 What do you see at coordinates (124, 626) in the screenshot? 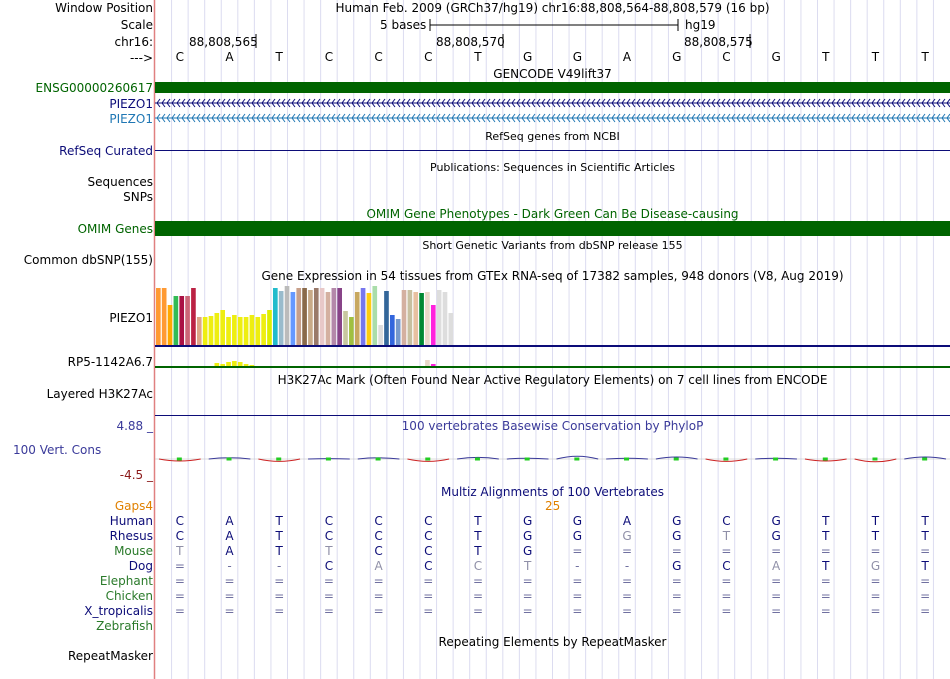
I see `species-label: Zebrafish` at bounding box center [124, 626].